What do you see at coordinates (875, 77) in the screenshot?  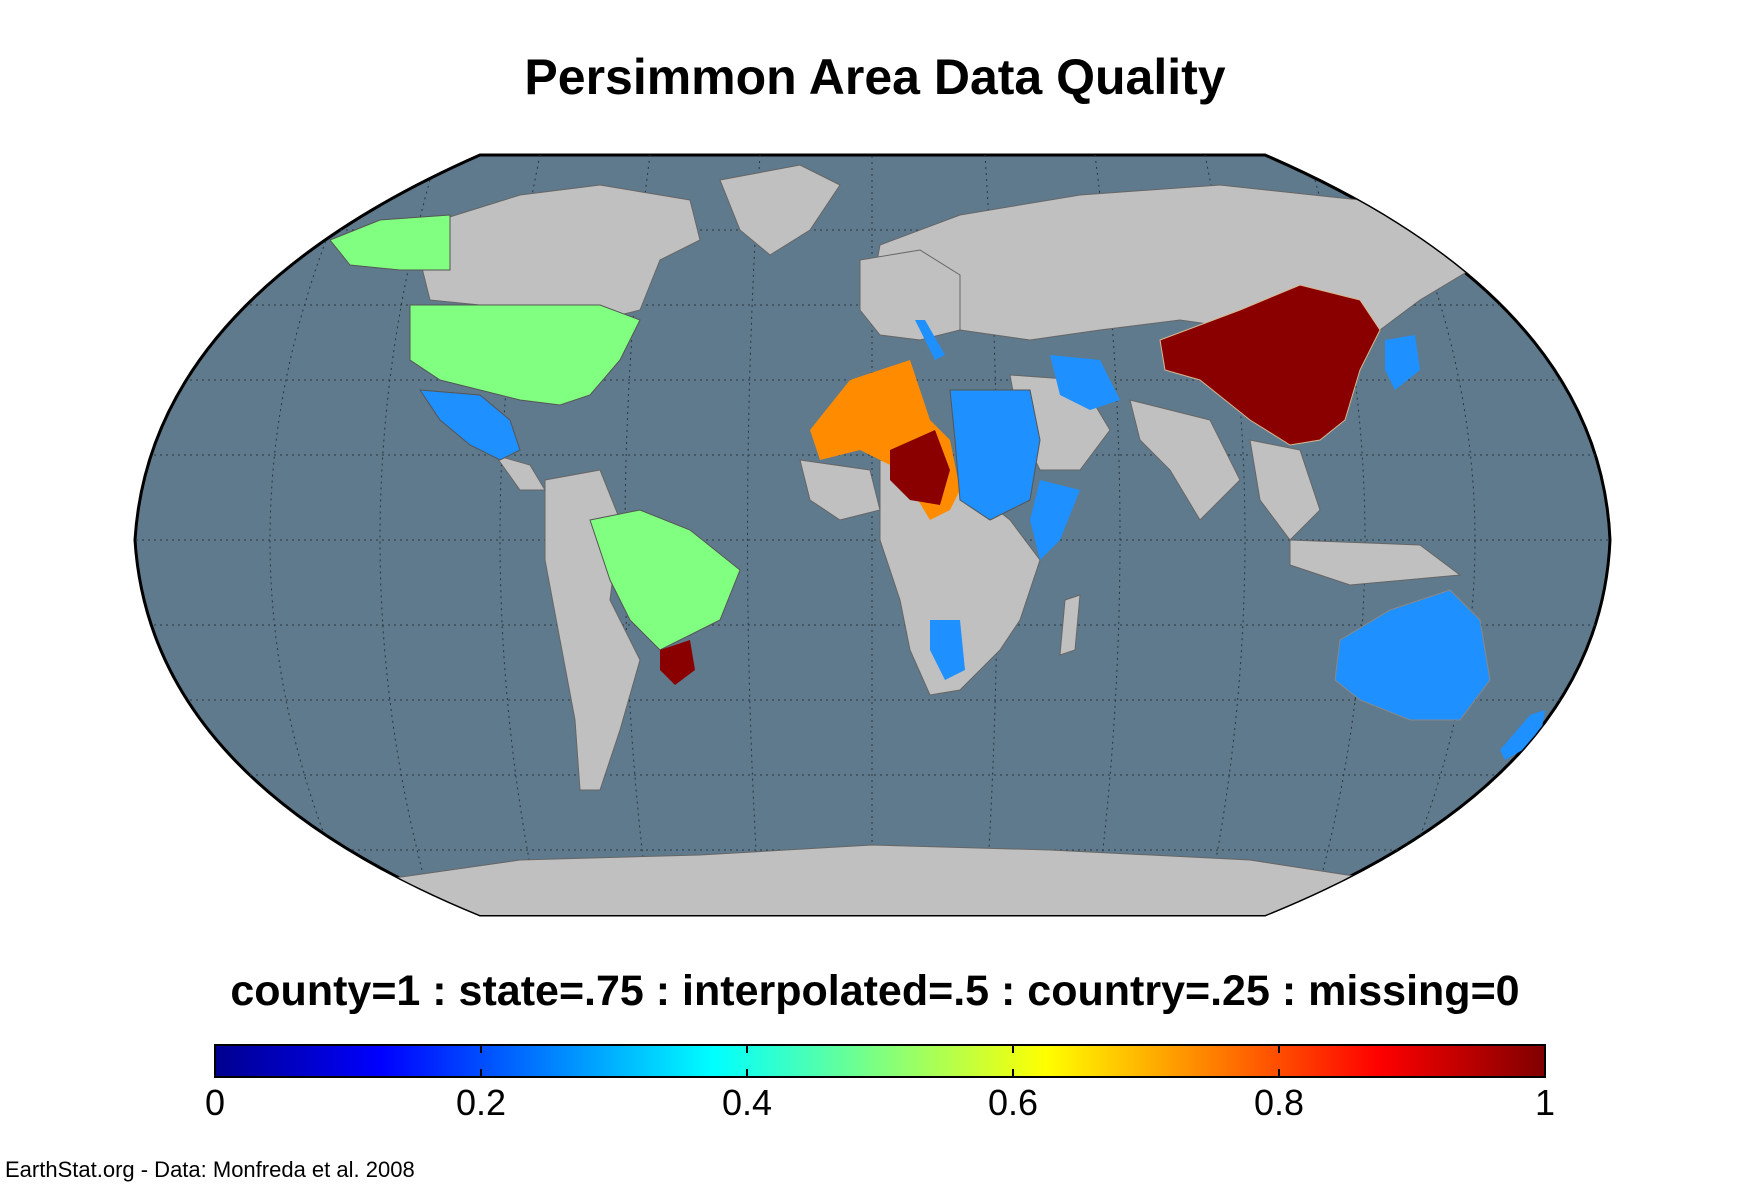 I see `map-title: Persimmon Area Data Quality` at bounding box center [875, 77].